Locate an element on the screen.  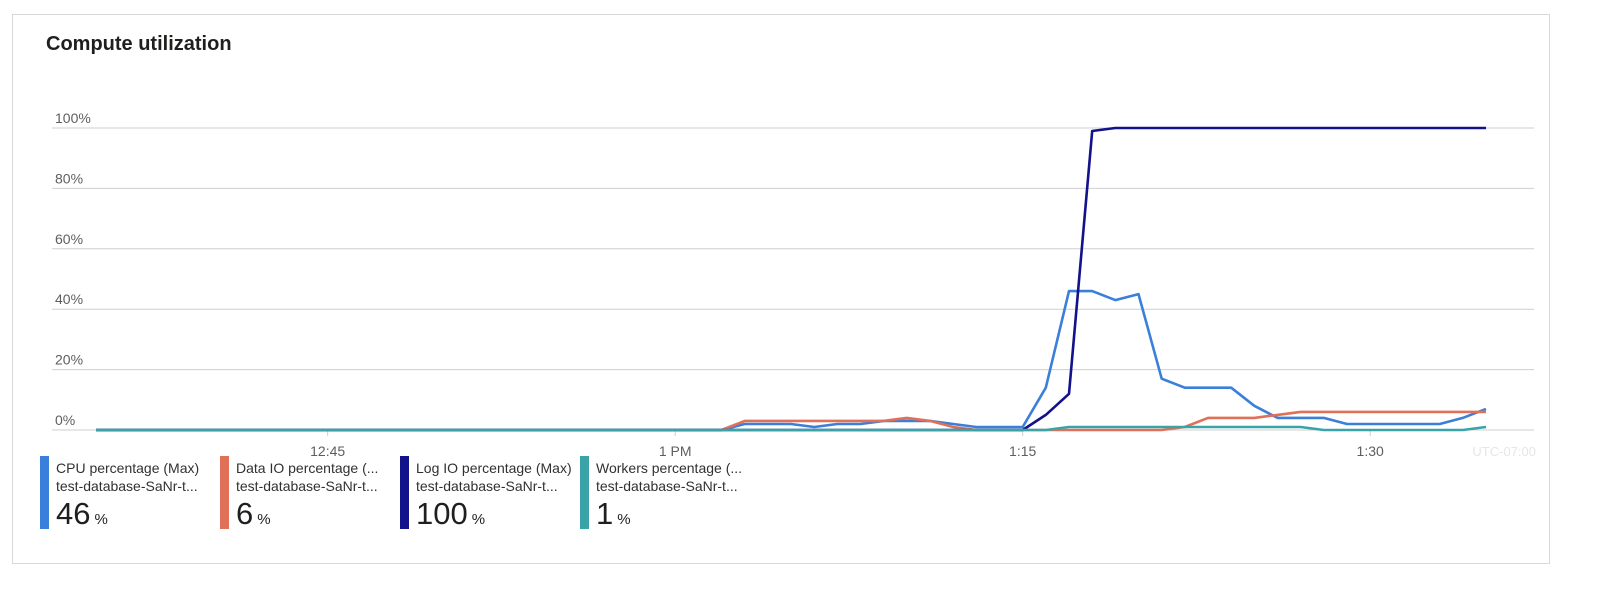
y-tick-label: 80% is located at coordinates (69, 178).